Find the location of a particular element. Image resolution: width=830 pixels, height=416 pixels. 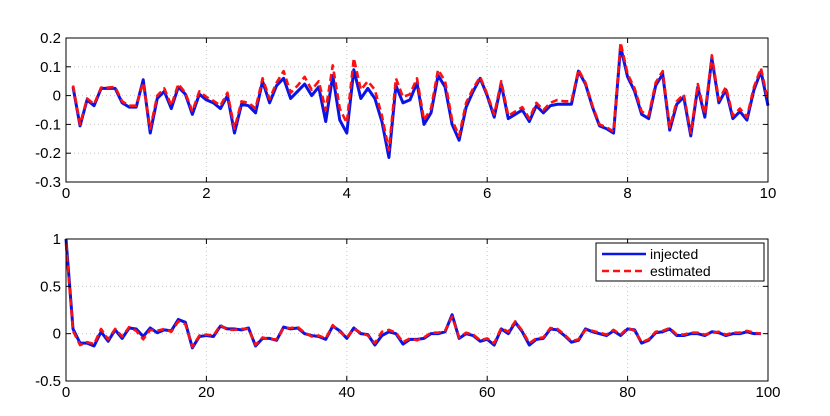

x-tick-label: 80 is located at coordinates (627, 392).